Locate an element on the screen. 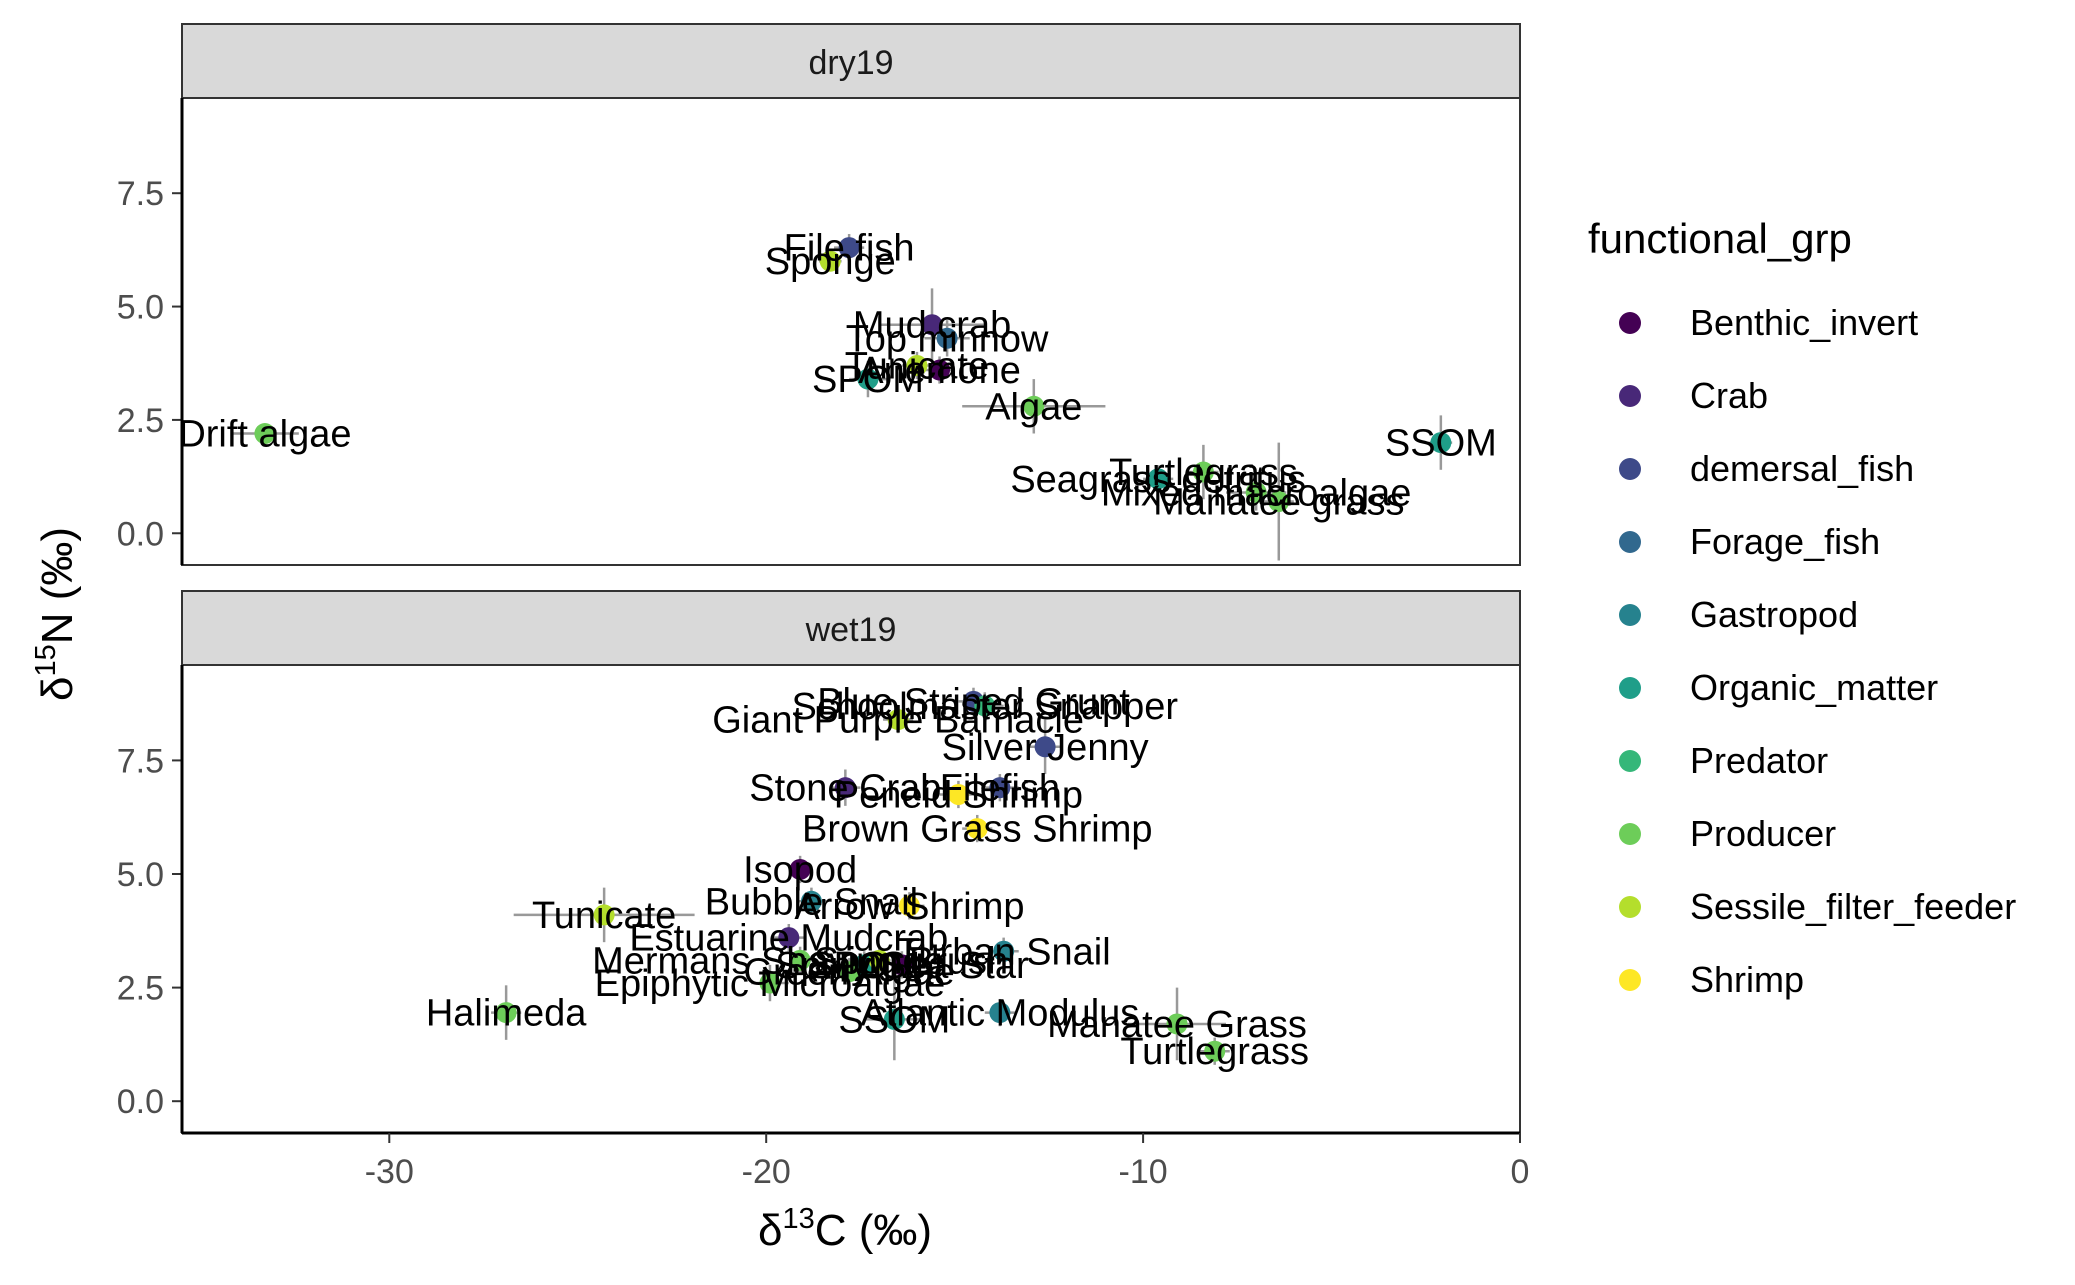  point-label: Schoolmaster Snapper is located at coordinates (985, 707).